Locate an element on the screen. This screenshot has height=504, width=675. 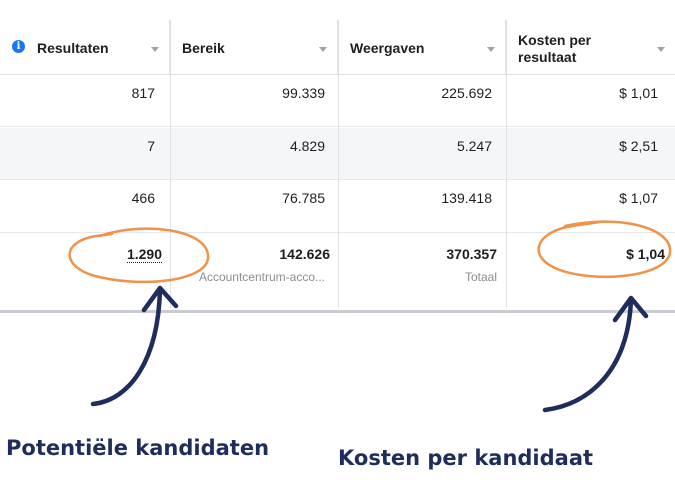
column-header-label: Bereik is located at coordinates (203, 48).